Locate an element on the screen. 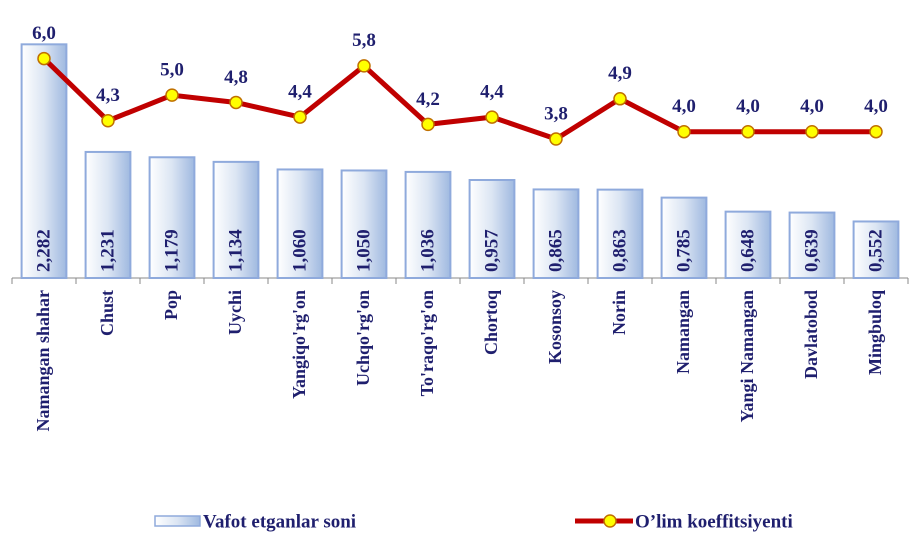 This screenshot has width=912, height=535. bar-value-label: 0,648 is located at coordinates (747, 250).